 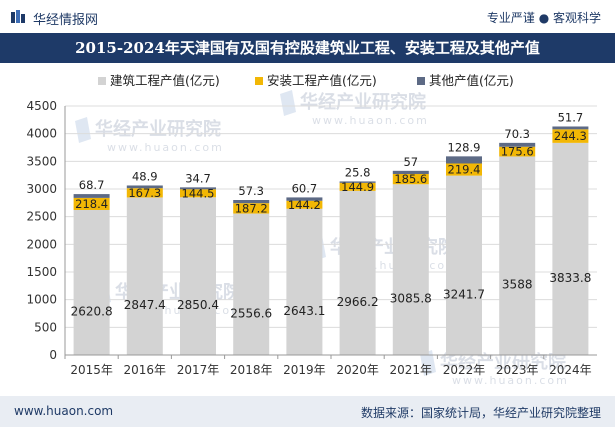 What do you see at coordinates (41, 300) in the screenshot?
I see `y-tick-label: 1000` at bounding box center [41, 300].